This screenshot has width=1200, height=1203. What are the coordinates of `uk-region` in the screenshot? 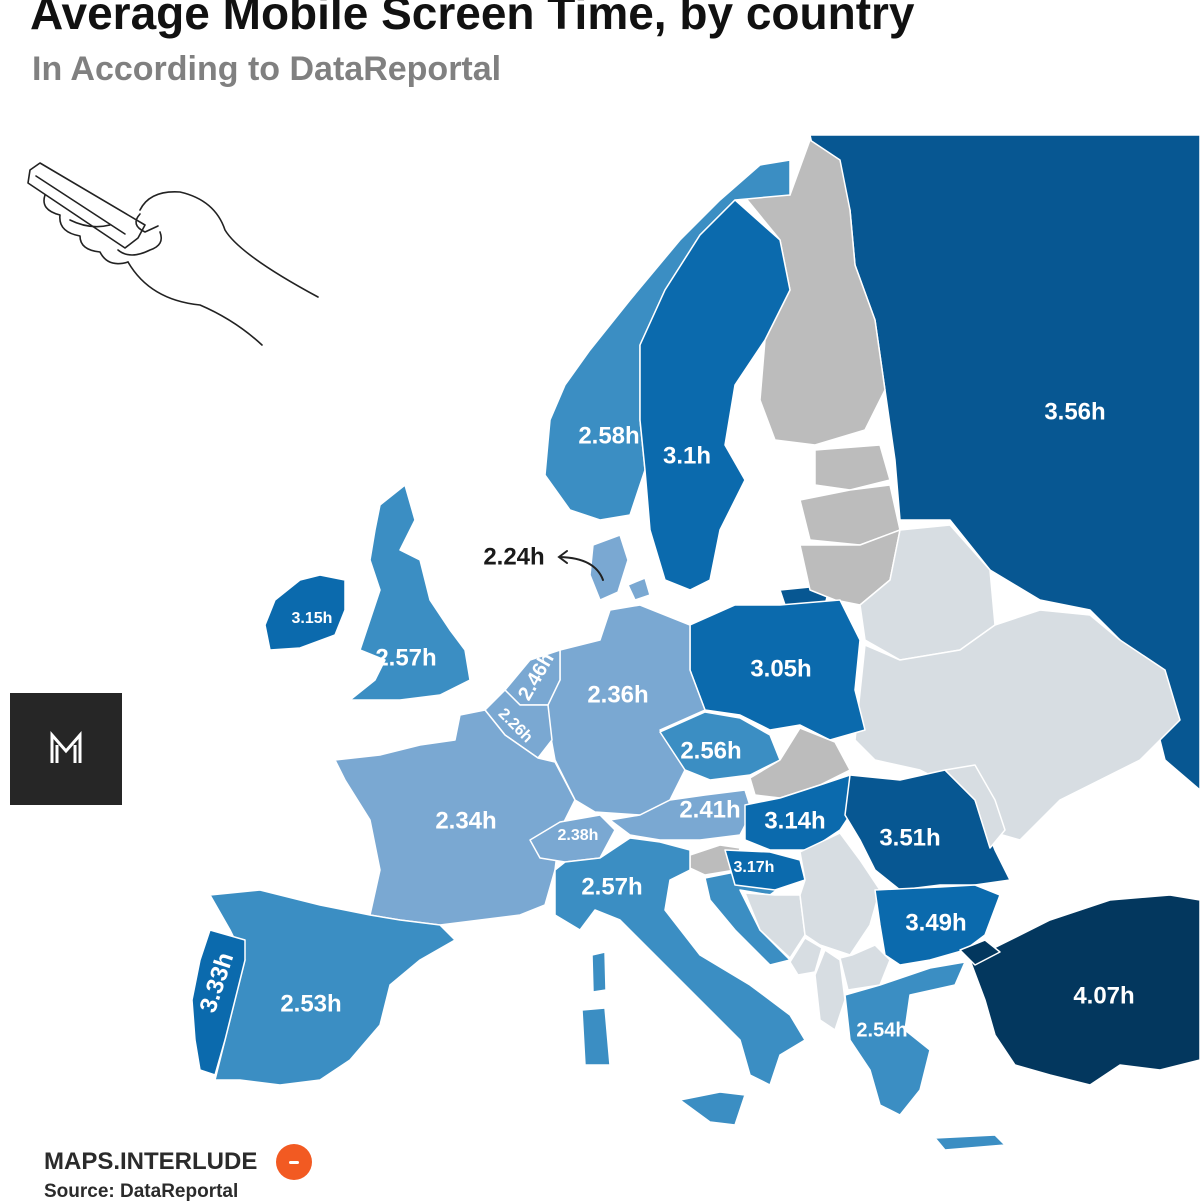 It's located at (410, 592).